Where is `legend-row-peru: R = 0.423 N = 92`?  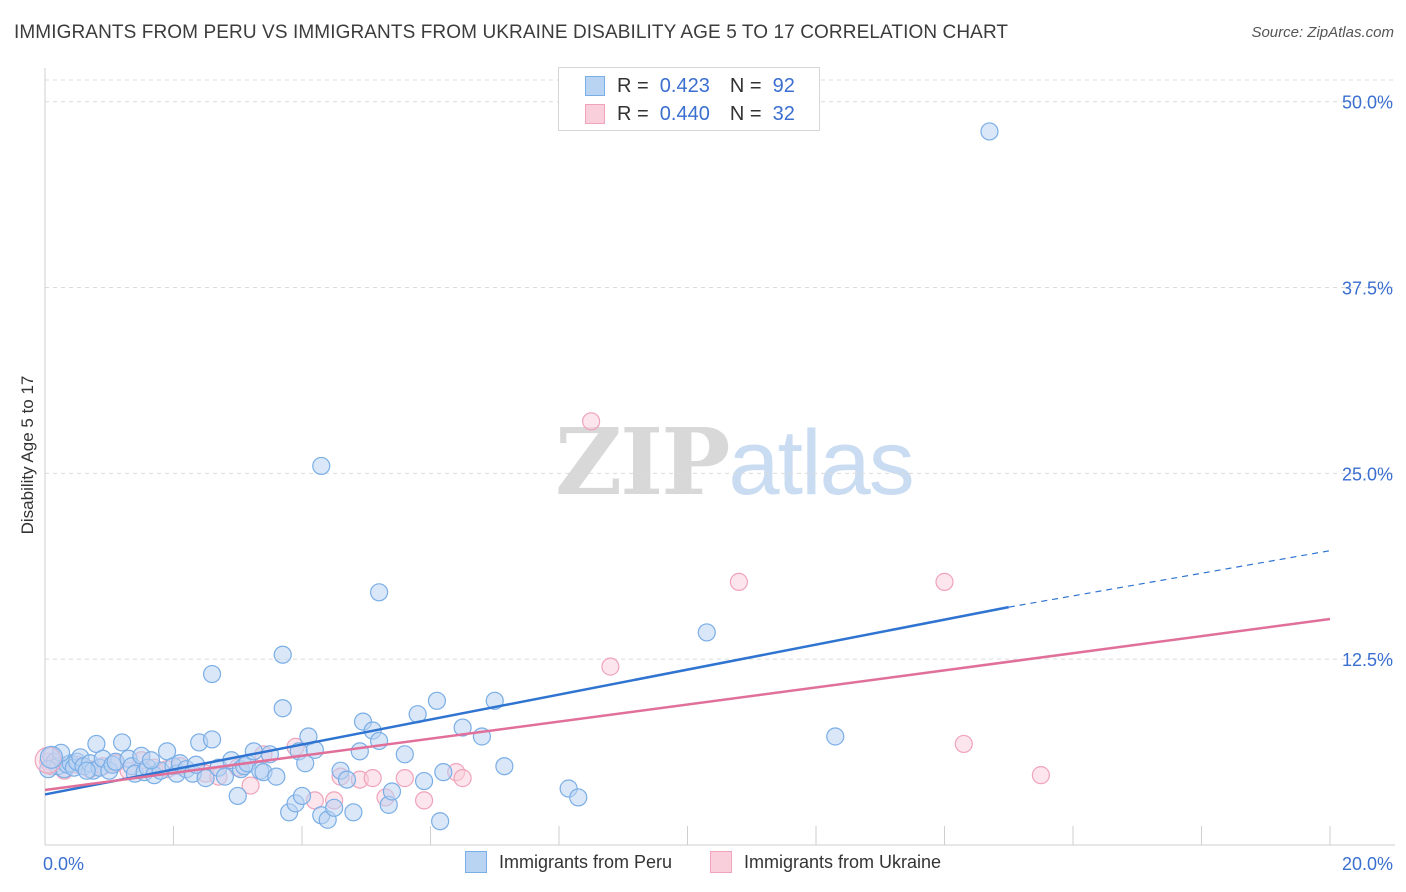
legend-row-peru: R = 0.423 N = 92 is located at coordinates (690, 86).